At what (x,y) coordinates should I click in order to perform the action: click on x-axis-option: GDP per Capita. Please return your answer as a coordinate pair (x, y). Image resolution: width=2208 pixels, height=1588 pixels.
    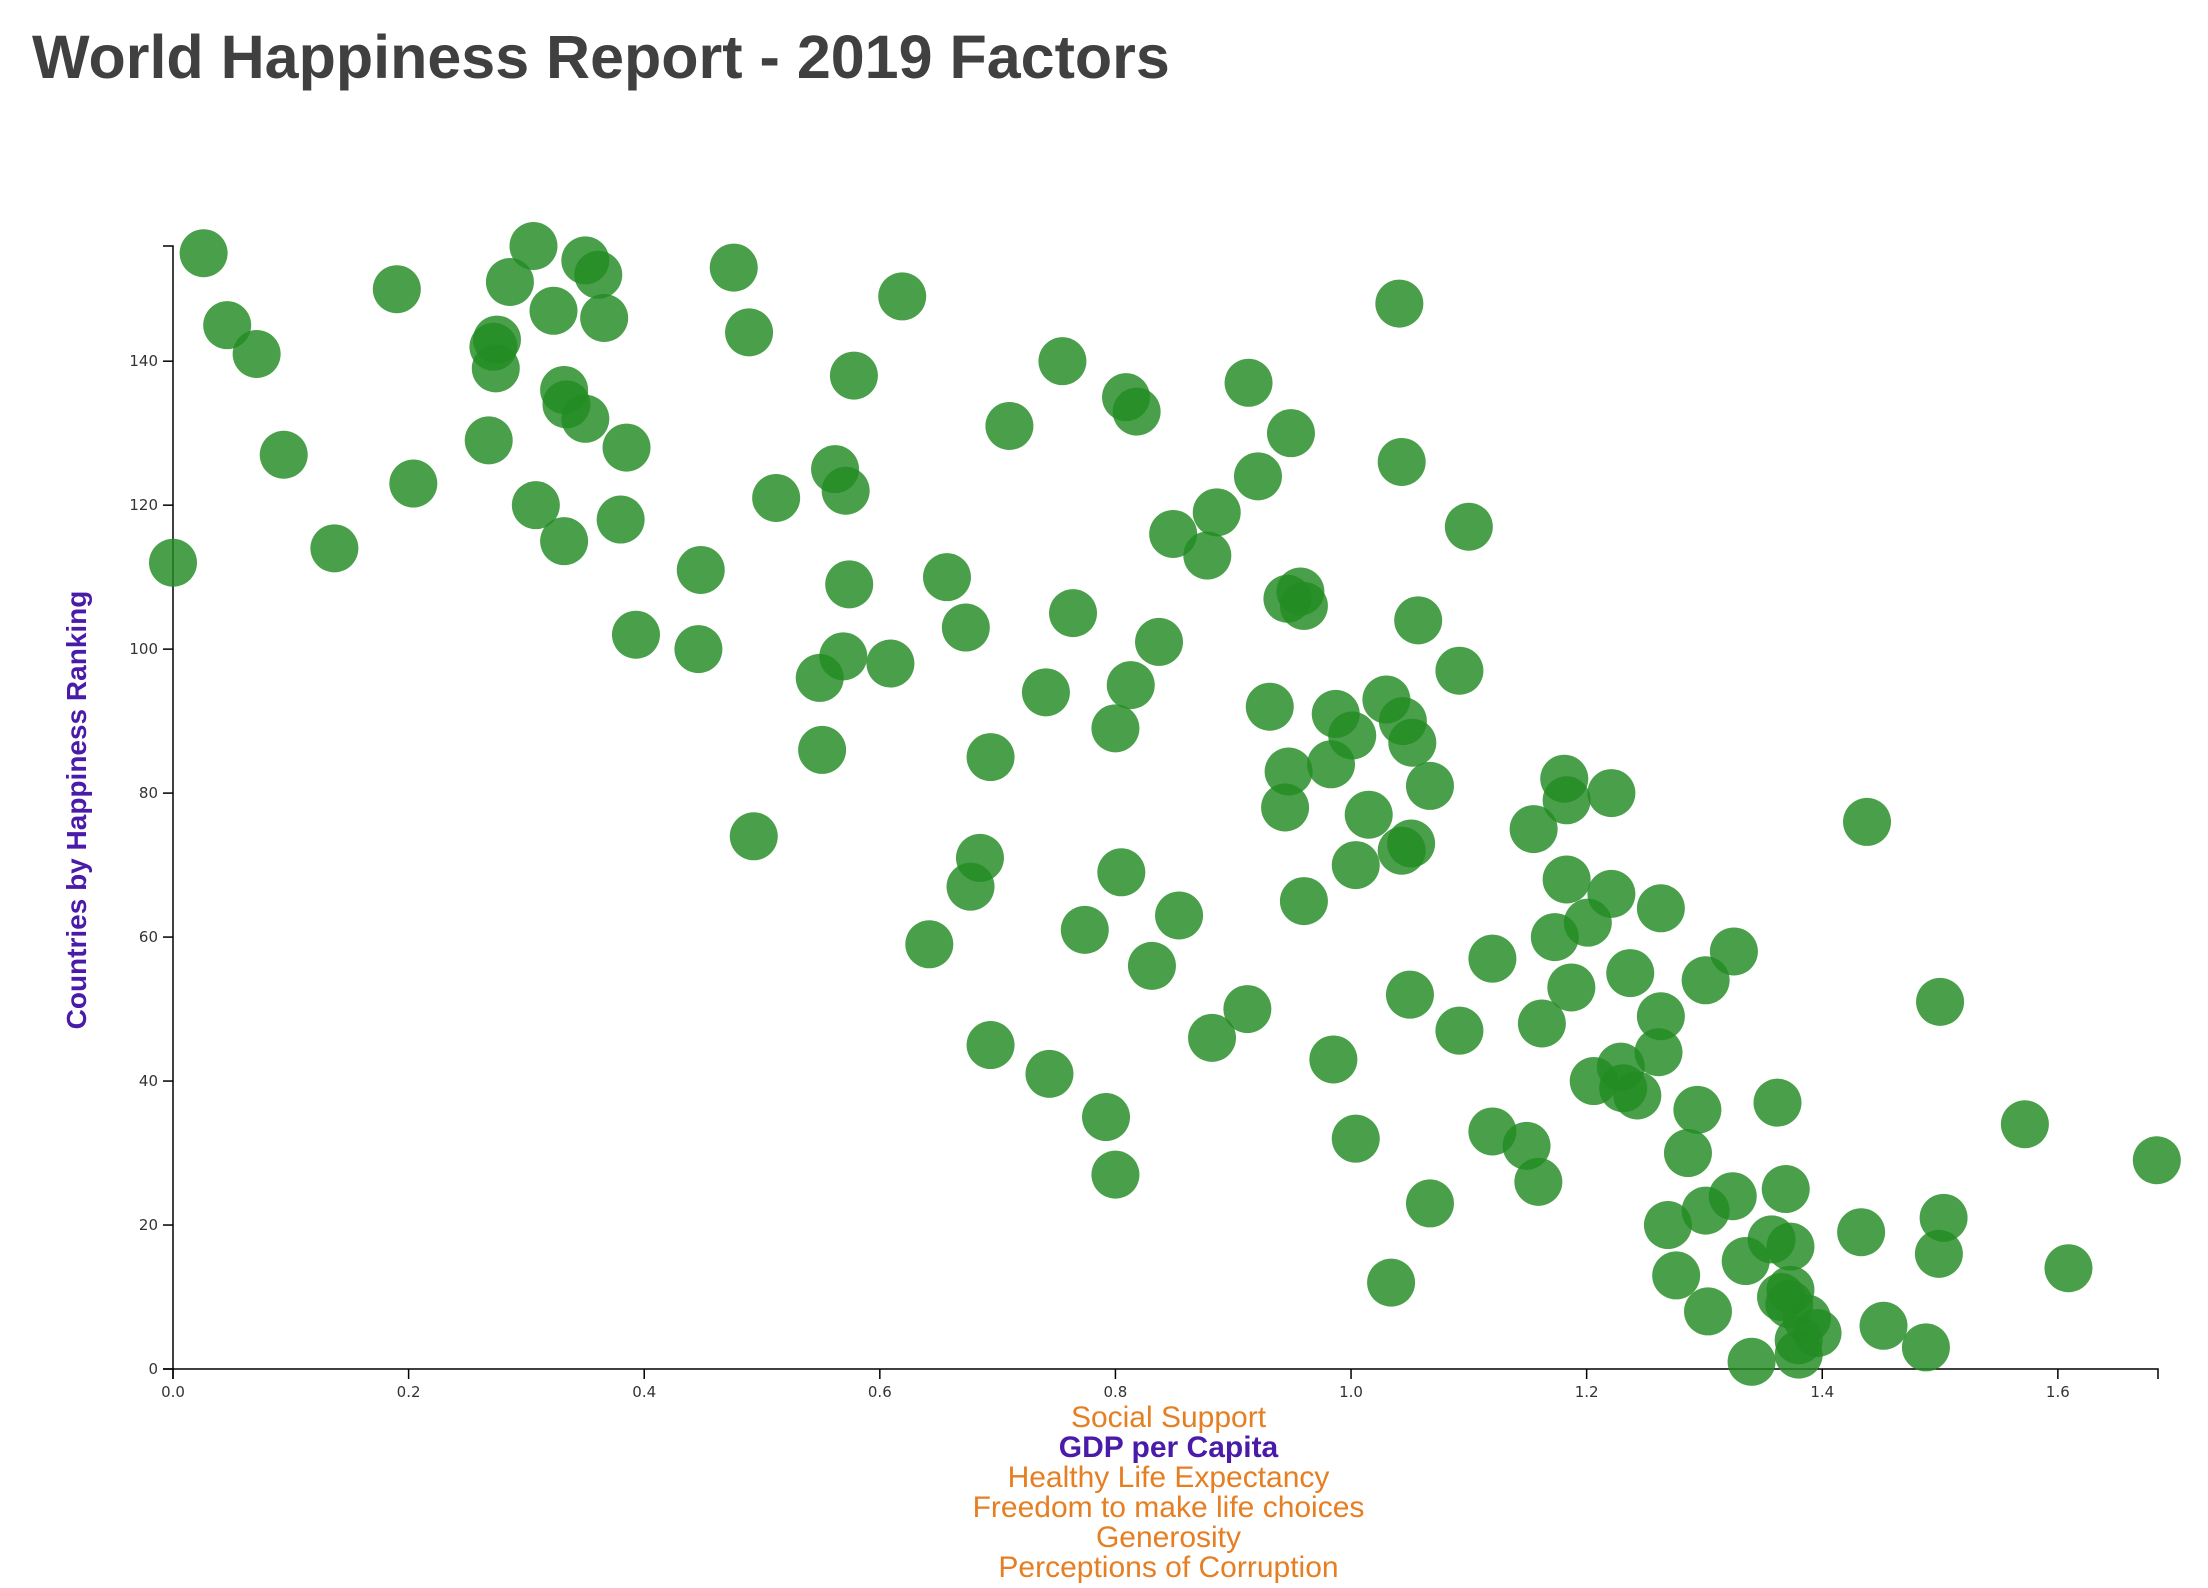
    Looking at the image, I should click on (1168, 1447).